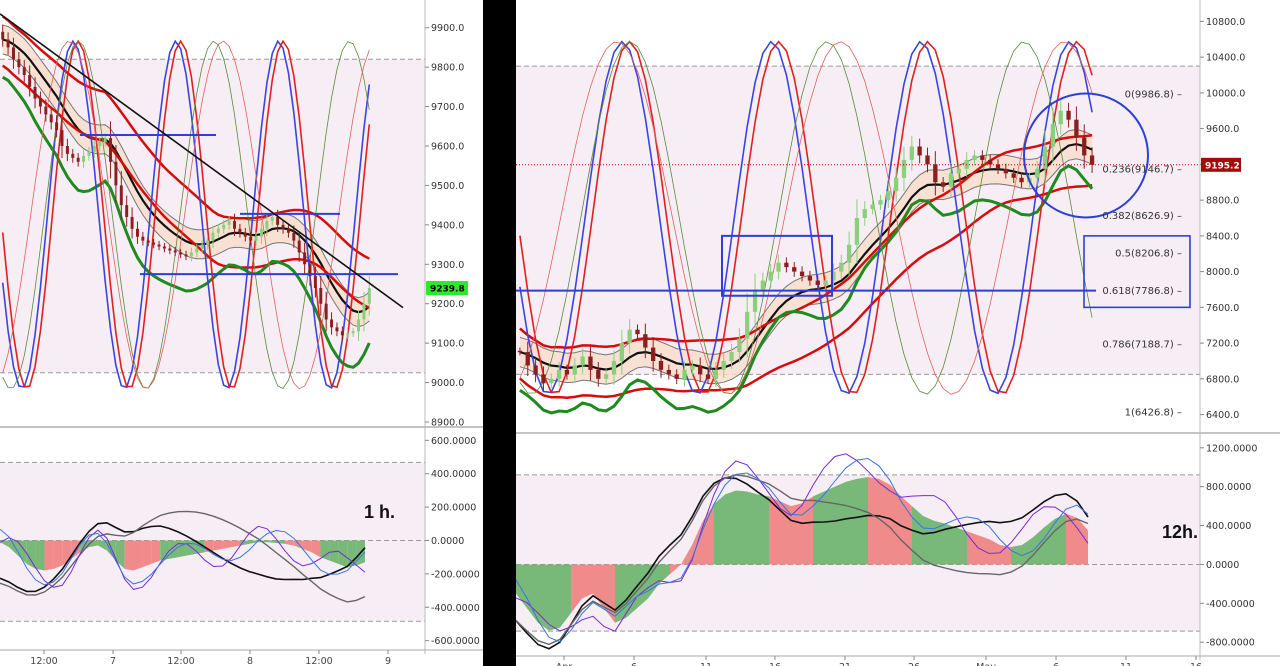 The height and width of the screenshot is (666, 1280). What do you see at coordinates (1228, 487) in the screenshot?
I see `osc-tick-label: 800.0000` at bounding box center [1228, 487].